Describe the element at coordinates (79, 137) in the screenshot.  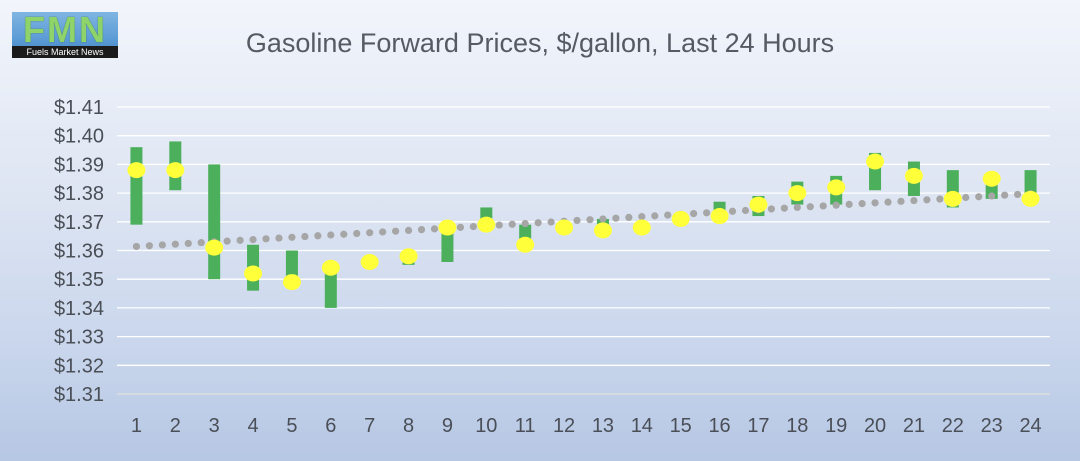
I see `y-tick-label: $1.40` at that location.